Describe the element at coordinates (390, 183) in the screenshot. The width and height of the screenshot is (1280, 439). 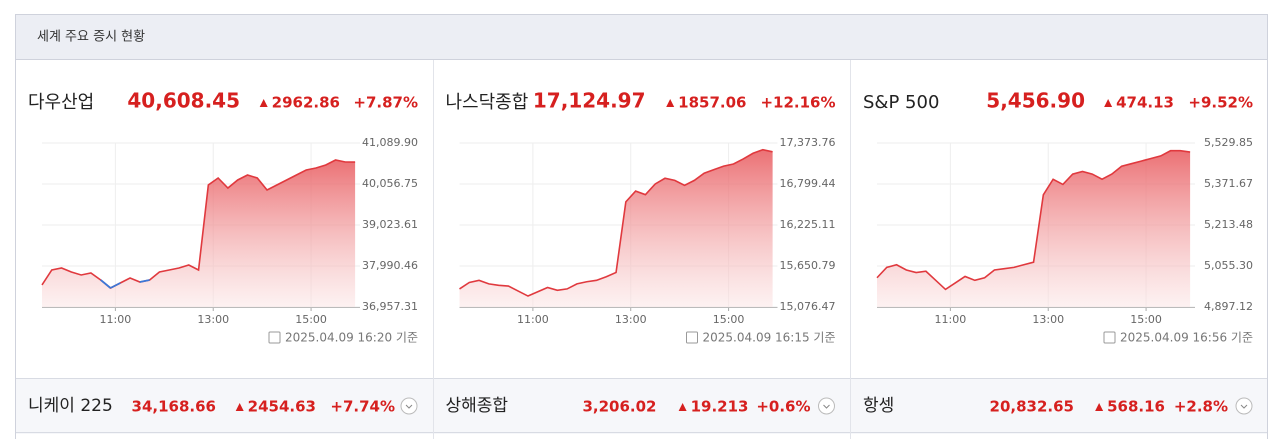
I see `y-tick-label: 40,056.75` at that location.